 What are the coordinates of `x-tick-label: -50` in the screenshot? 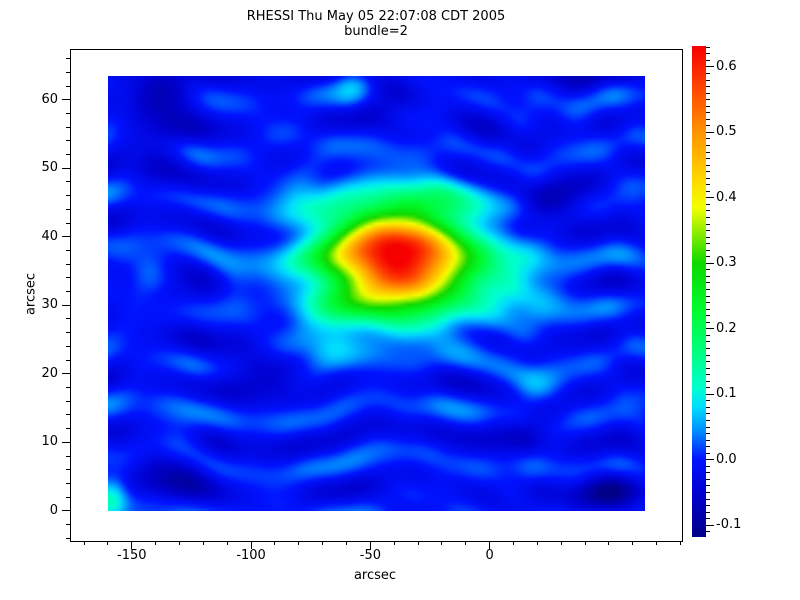 It's located at (370, 555).